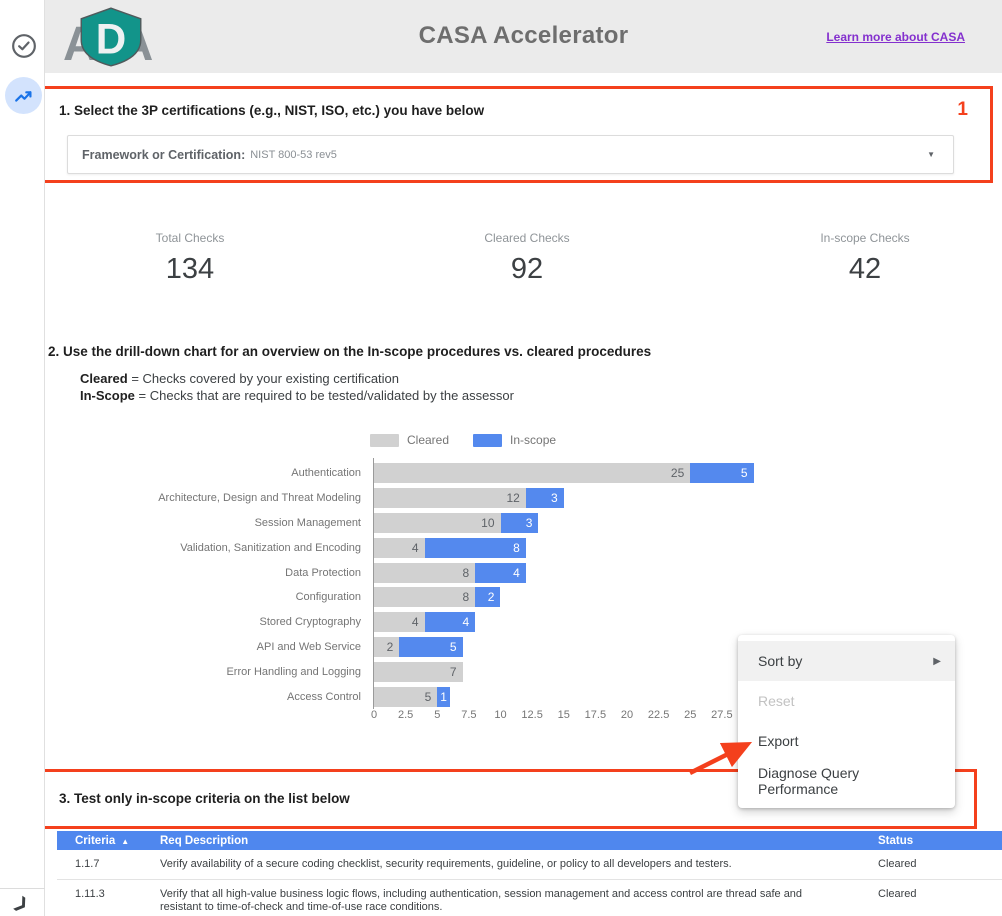  I want to click on check-circle-icon, so click(24, 46).